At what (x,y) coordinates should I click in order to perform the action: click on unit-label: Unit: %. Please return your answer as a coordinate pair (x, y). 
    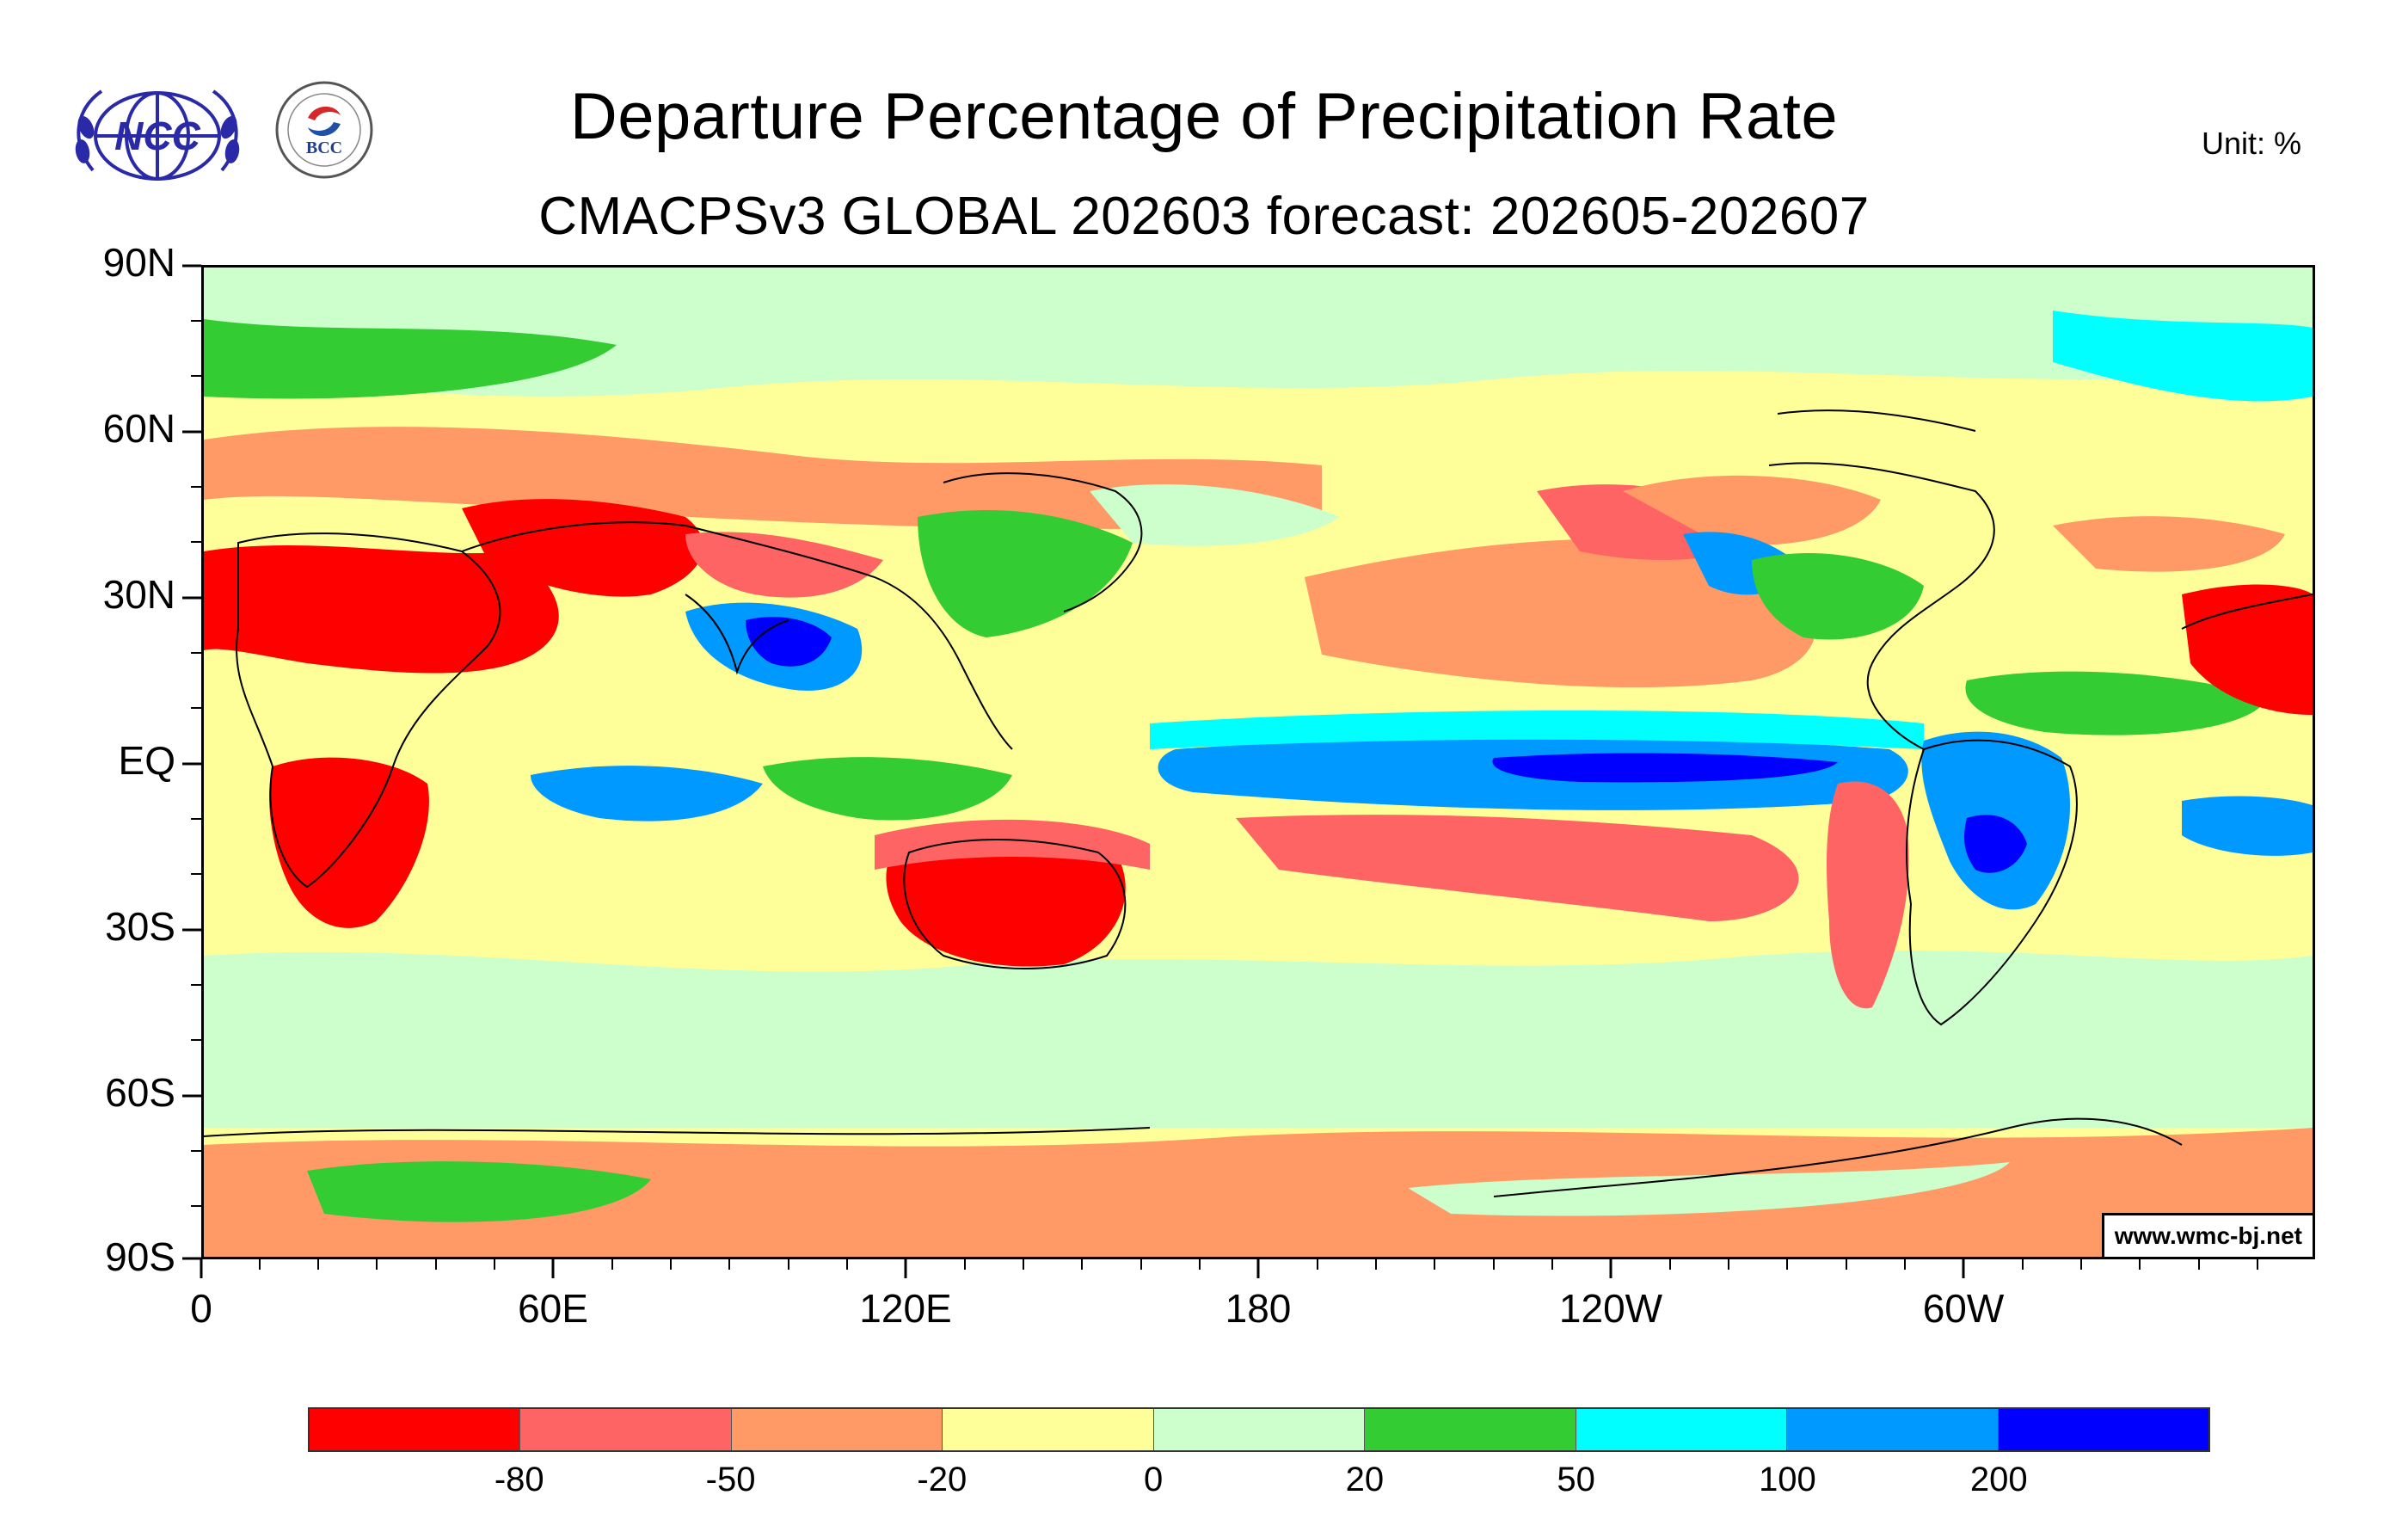
    Looking at the image, I should click on (2252, 144).